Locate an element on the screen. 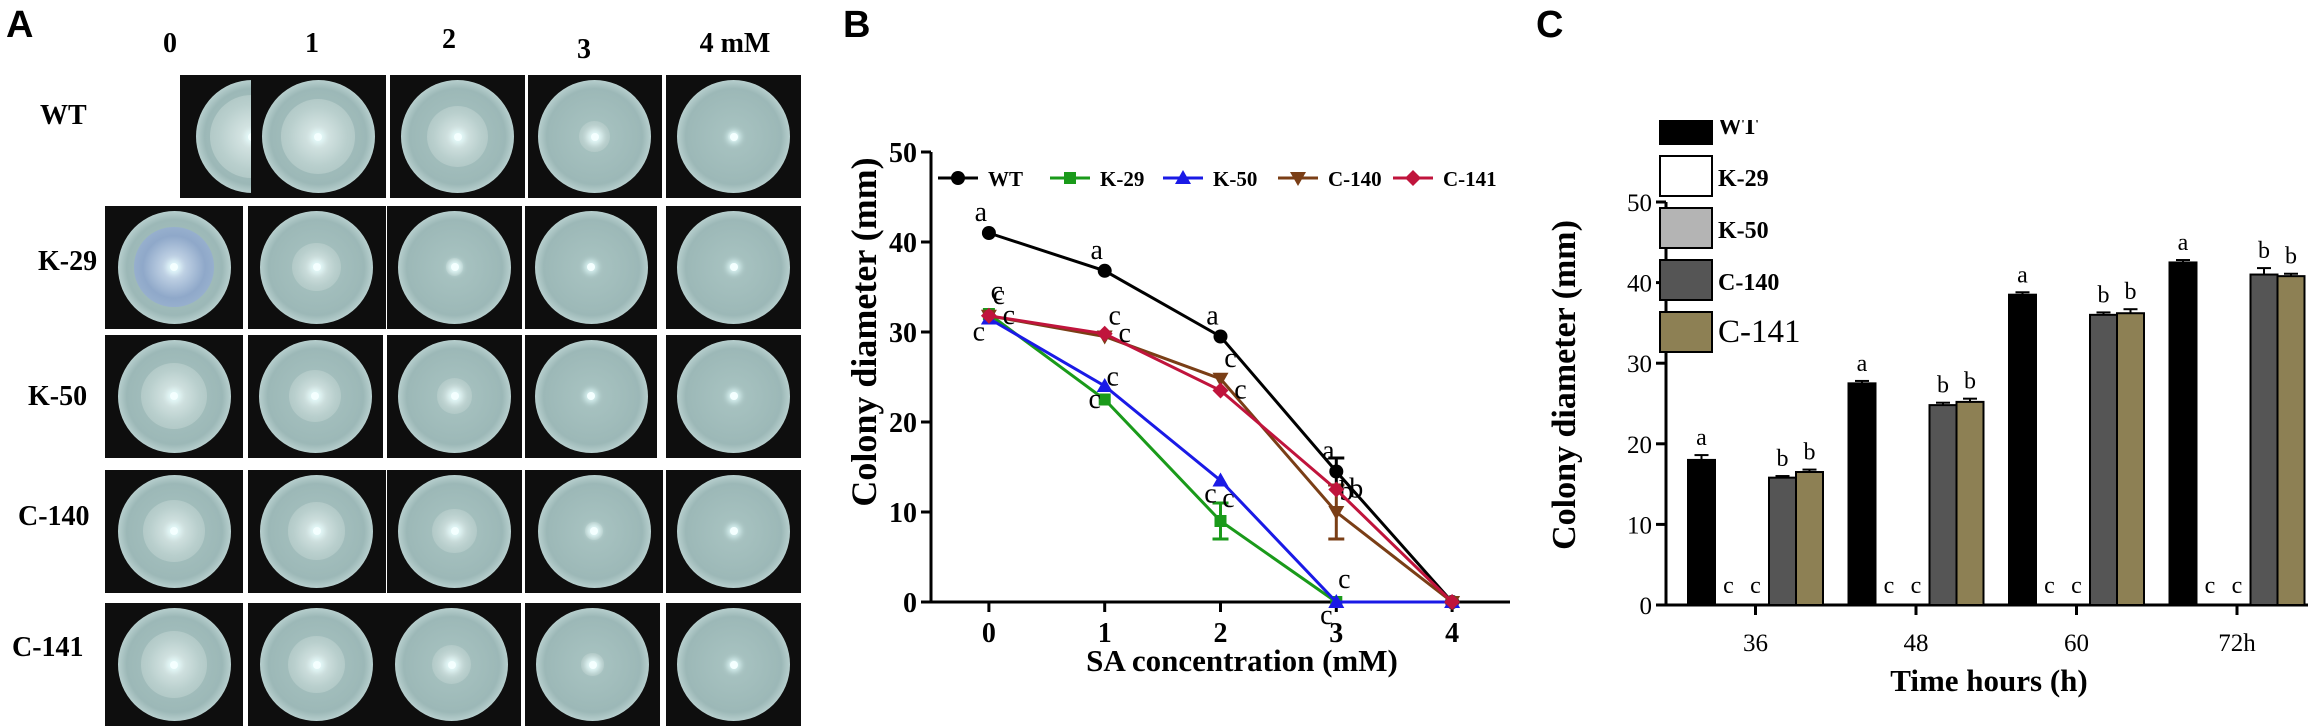 The height and width of the screenshot is (726, 2314). chart-b-xlabel: SA concentration (mM) is located at coordinates (1242, 660).